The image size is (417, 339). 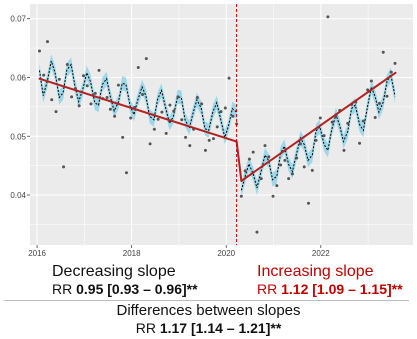 I want to click on decreasing-slope-rr: RR 0.95 [0.93 – 0.96]**, so click(x=125, y=289).